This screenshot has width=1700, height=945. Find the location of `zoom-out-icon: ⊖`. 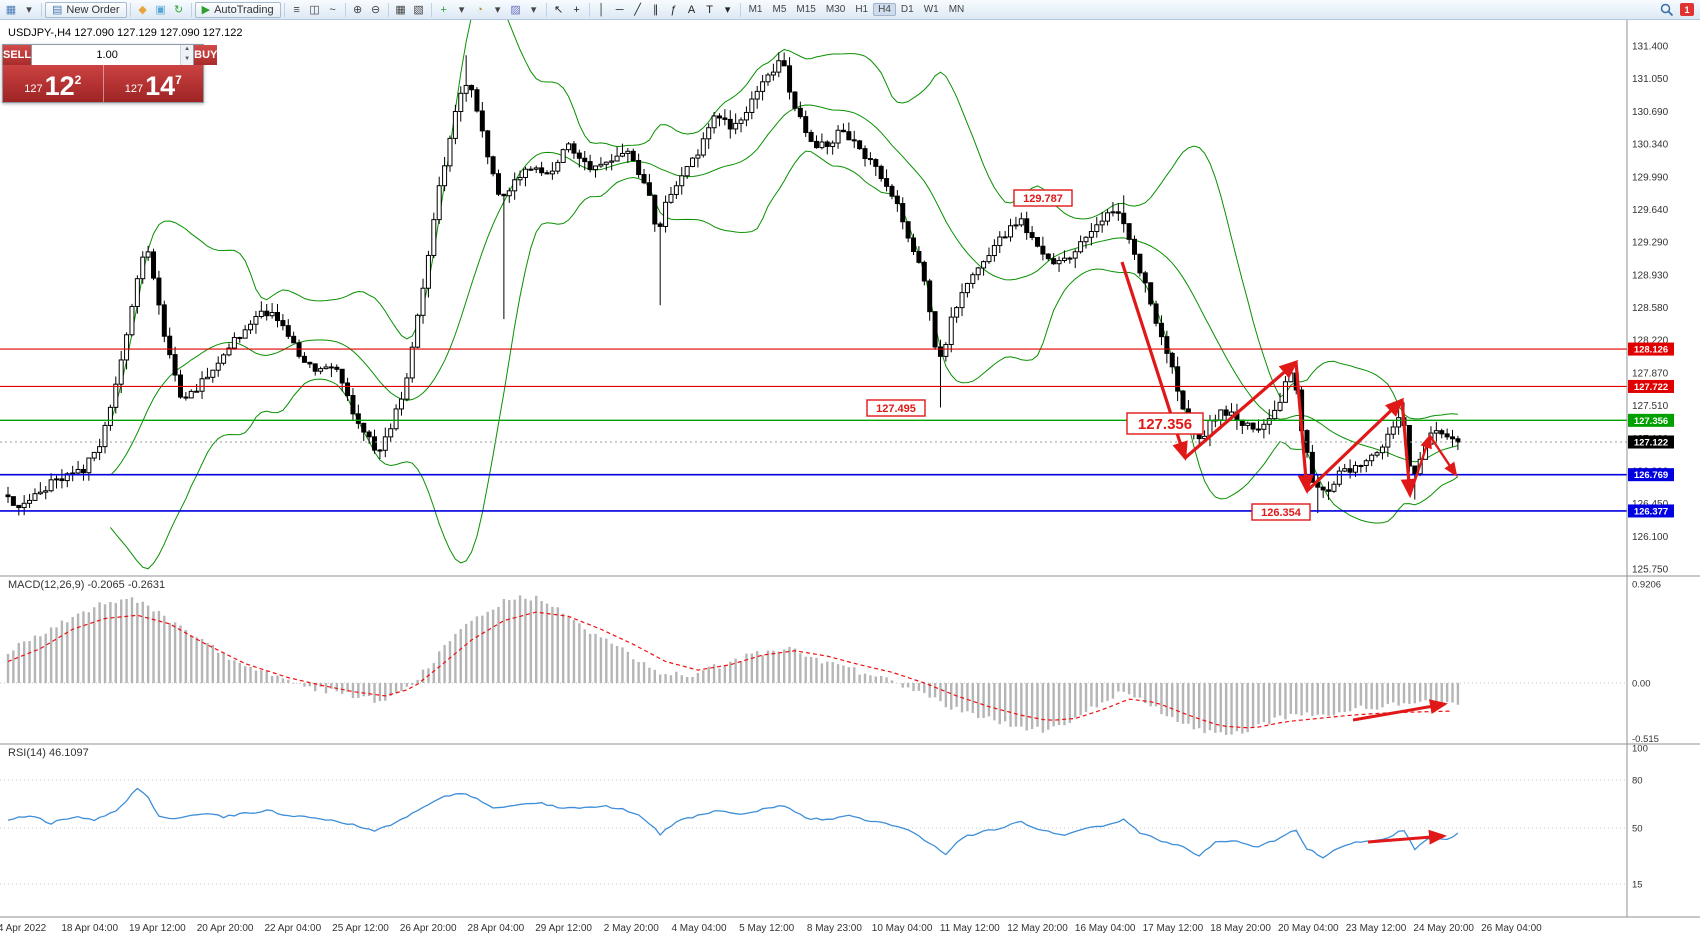

zoom-out-icon: ⊖ is located at coordinates (375, 10).